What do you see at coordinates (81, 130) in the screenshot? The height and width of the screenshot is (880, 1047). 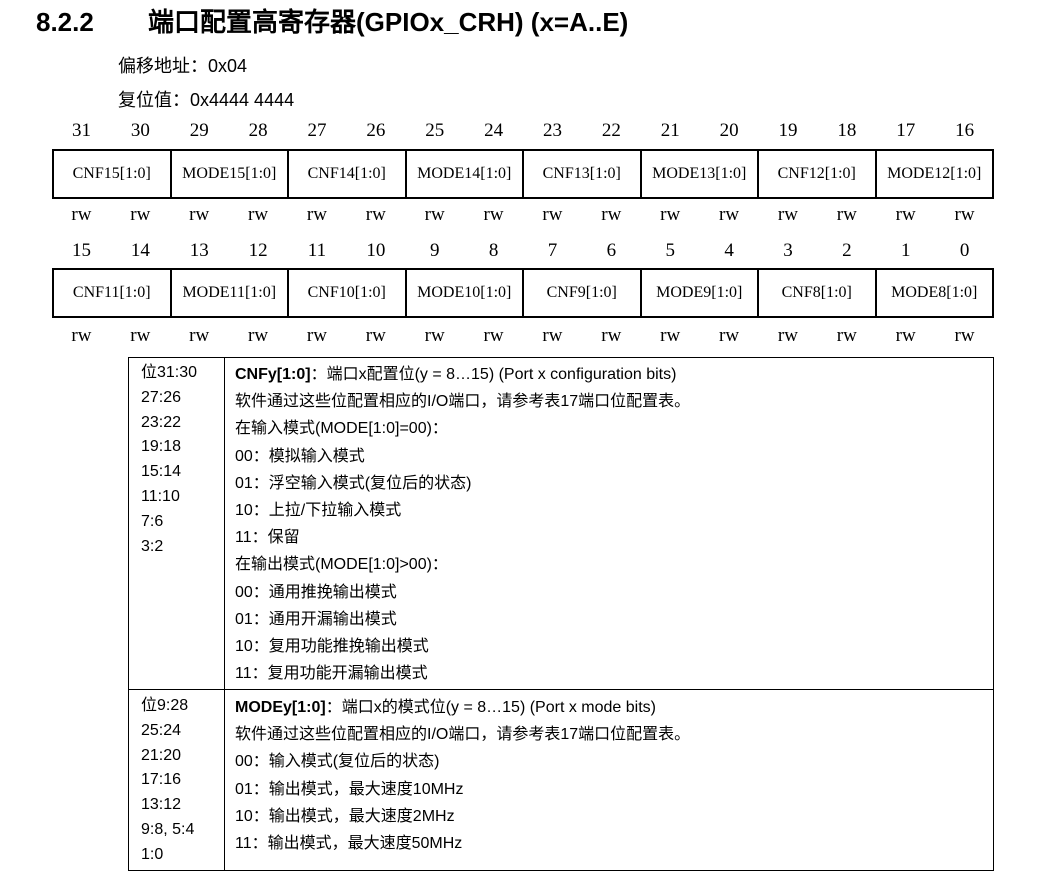 I see `bit-number: 31` at bounding box center [81, 130].